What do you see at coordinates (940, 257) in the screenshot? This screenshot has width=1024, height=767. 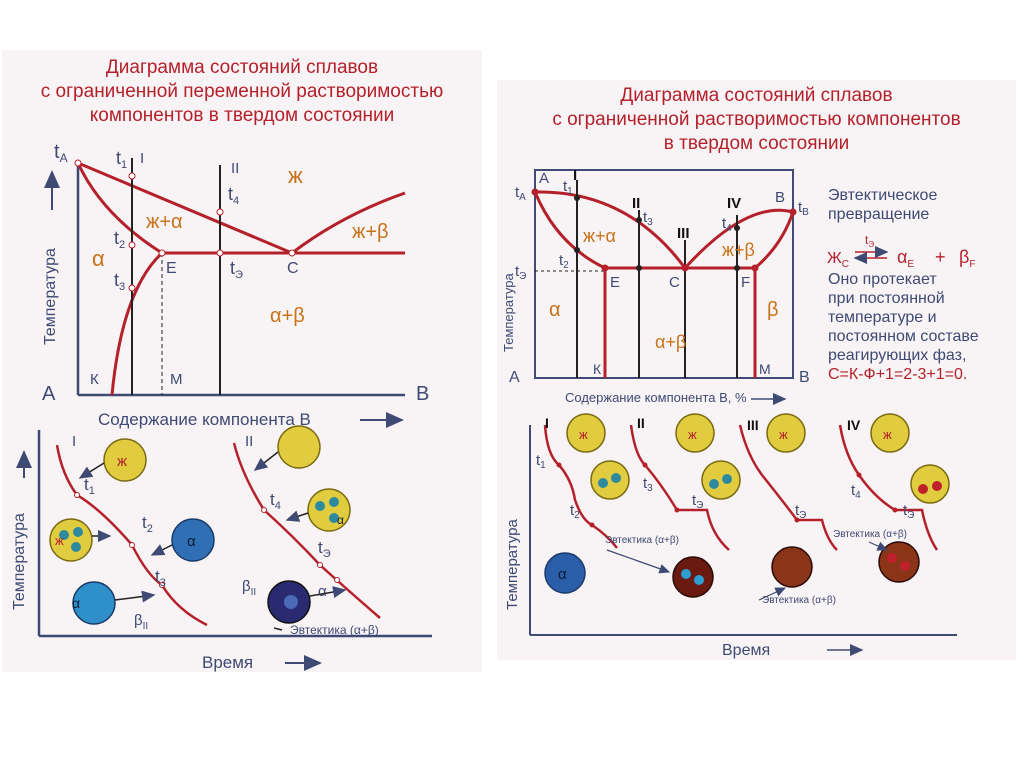 I see `right-reaction-plus: +` at bounding box center [940, 257].